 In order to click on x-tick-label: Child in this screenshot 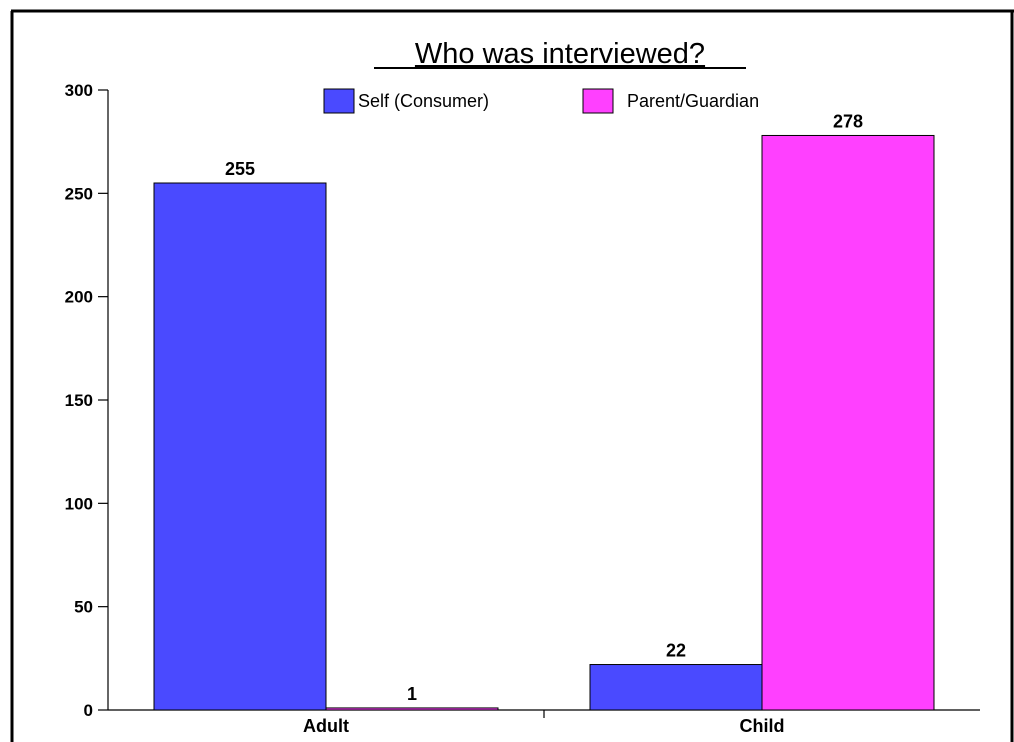, I will do `click(762, 726)`.